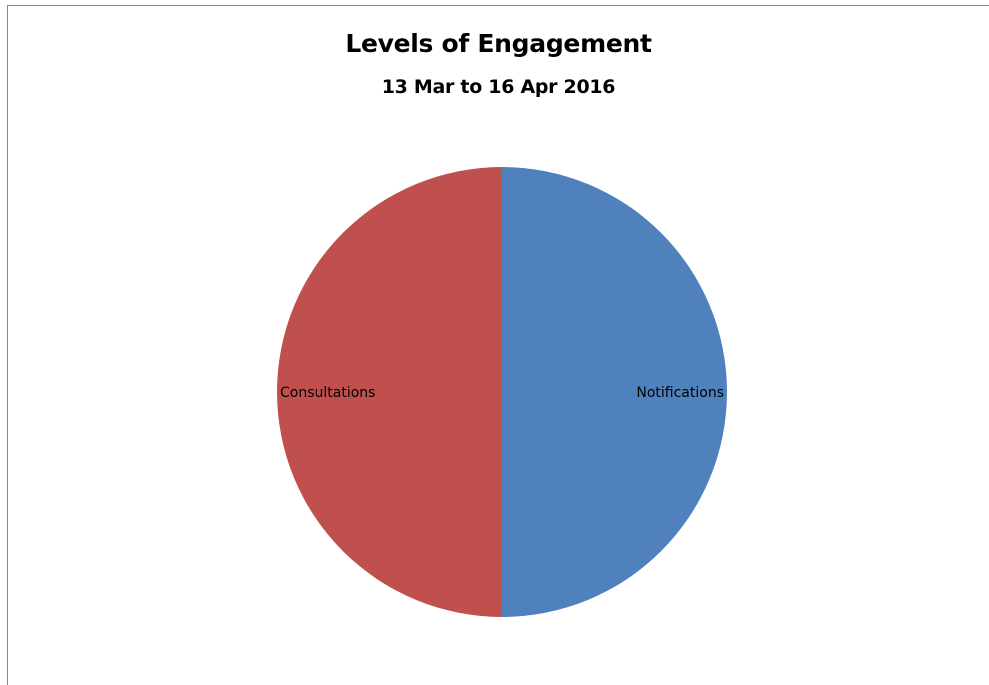 Image resolution: width=989 pixels, height=685 pixels. Describe the element at coordinates (498, 87) in the screenshot. I see `chart-subtitle: 13 Mar to 16 Apr 2016` at that location.